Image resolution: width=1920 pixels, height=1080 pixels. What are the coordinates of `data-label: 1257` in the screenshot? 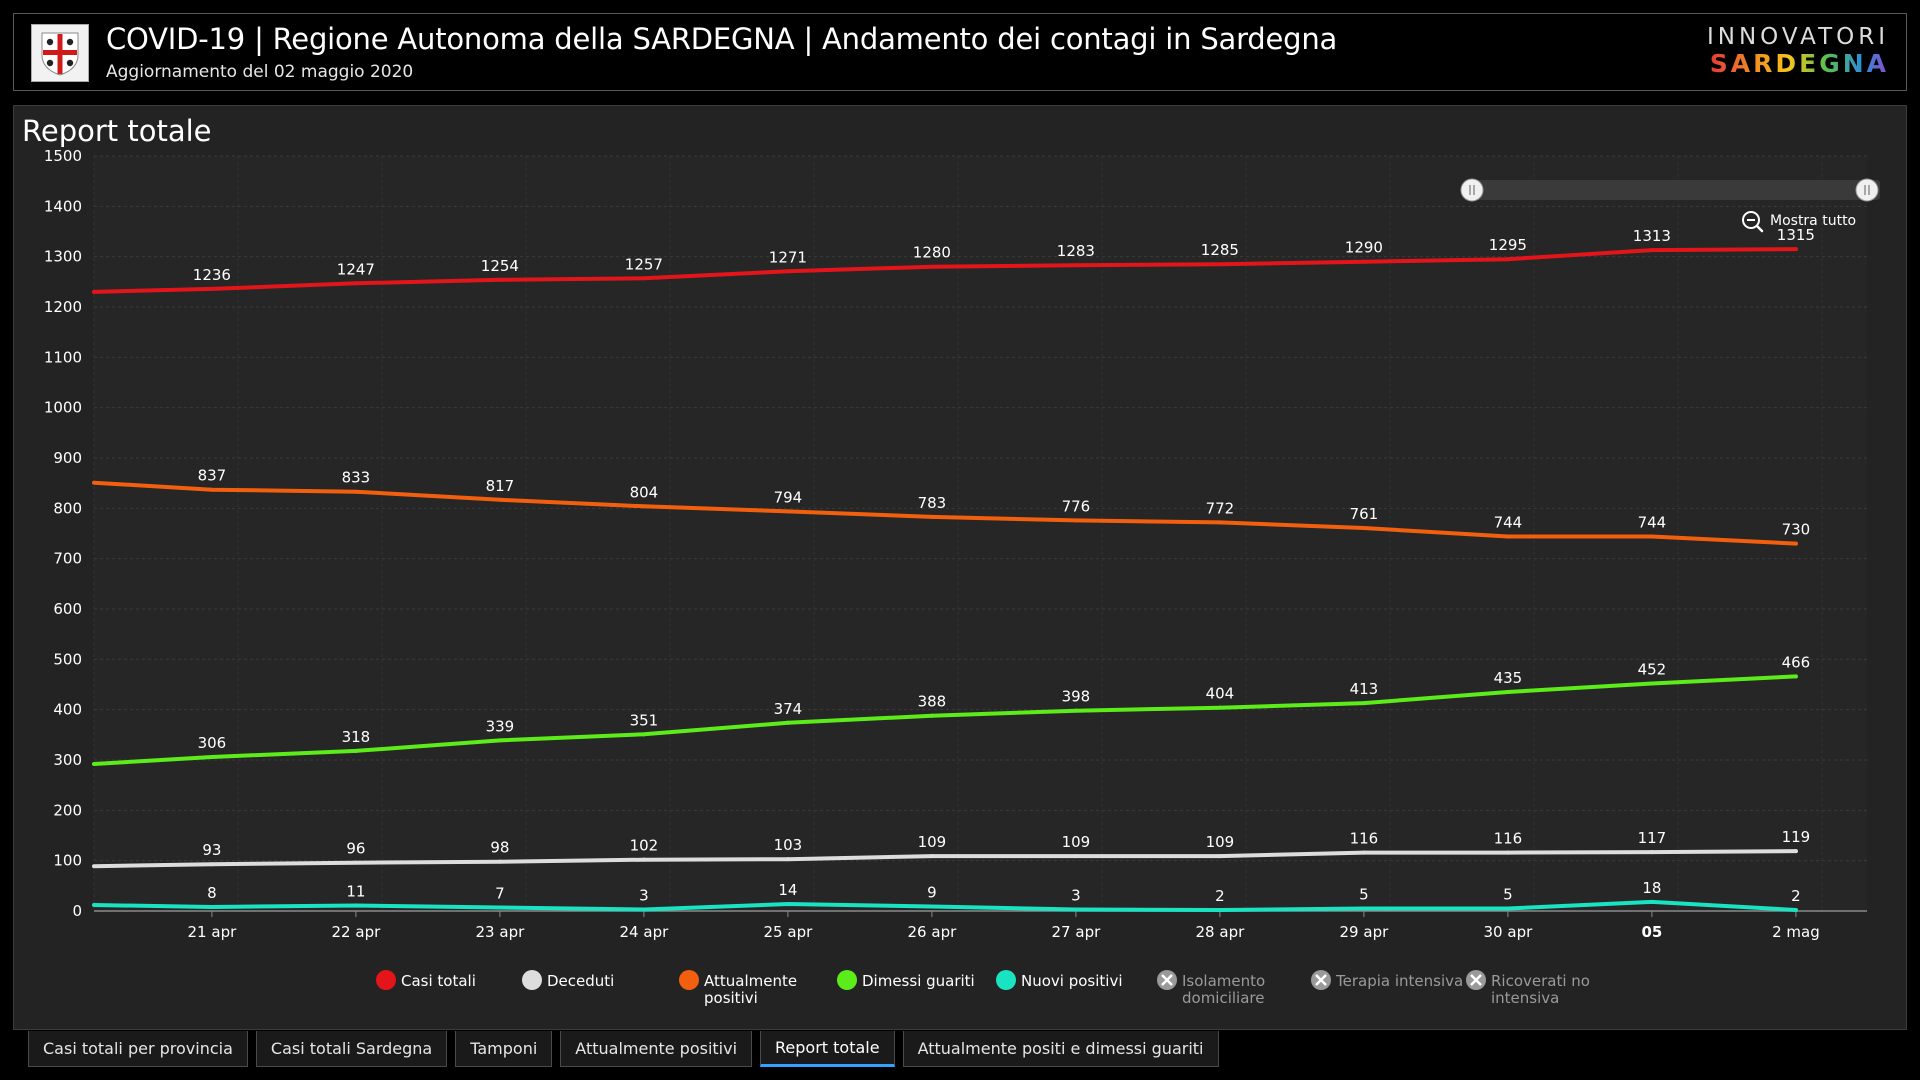 It's located at (644, 264).